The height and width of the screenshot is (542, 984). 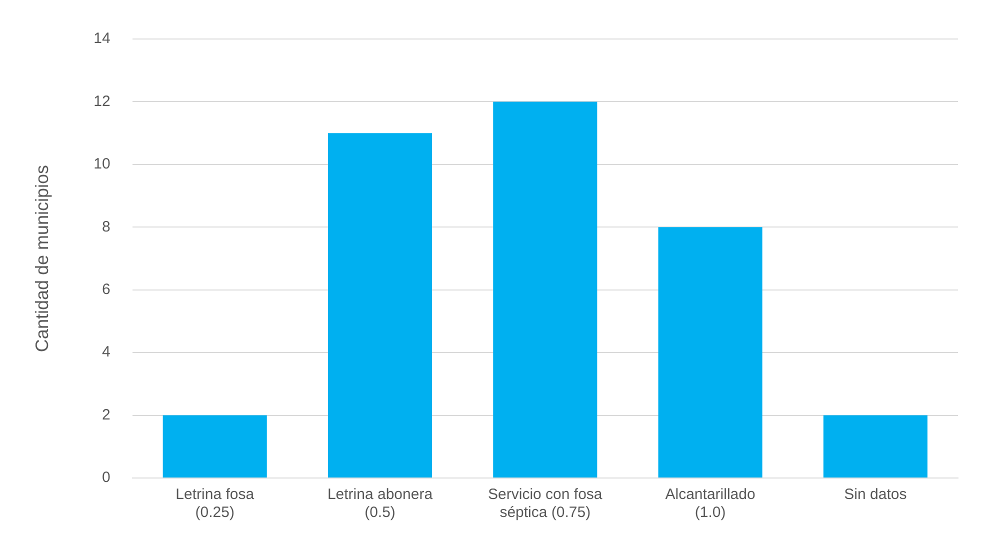 What do you see at coordinates (710, 504) in the screenshot?
I see `x-tick-label: Alcantarillado (1.0)` at bounding box center [710, 504].